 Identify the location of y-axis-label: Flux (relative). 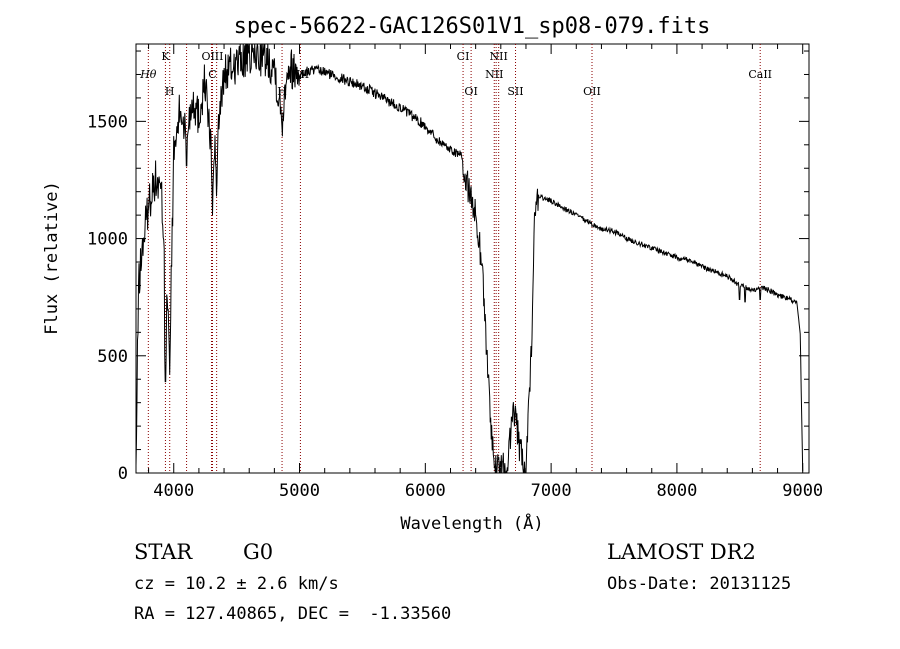
(52, 258).